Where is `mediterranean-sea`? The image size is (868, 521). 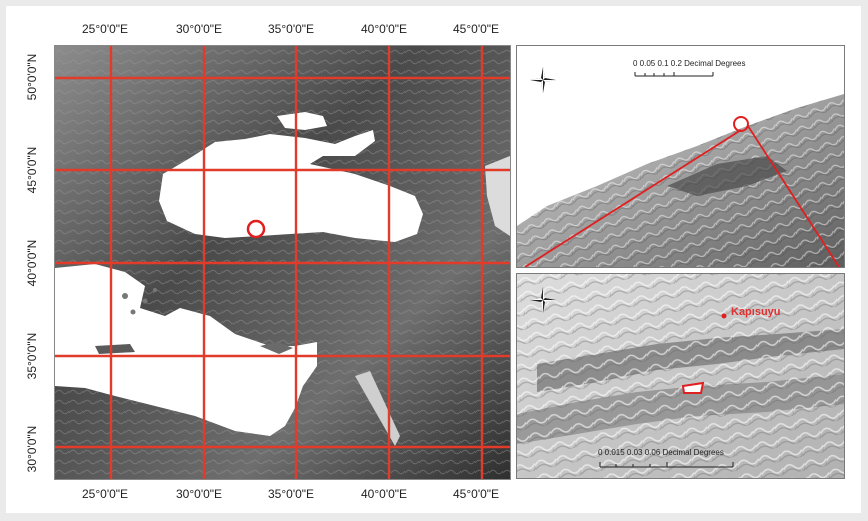 mediterranean-sea is located at coordinates (186, 350).